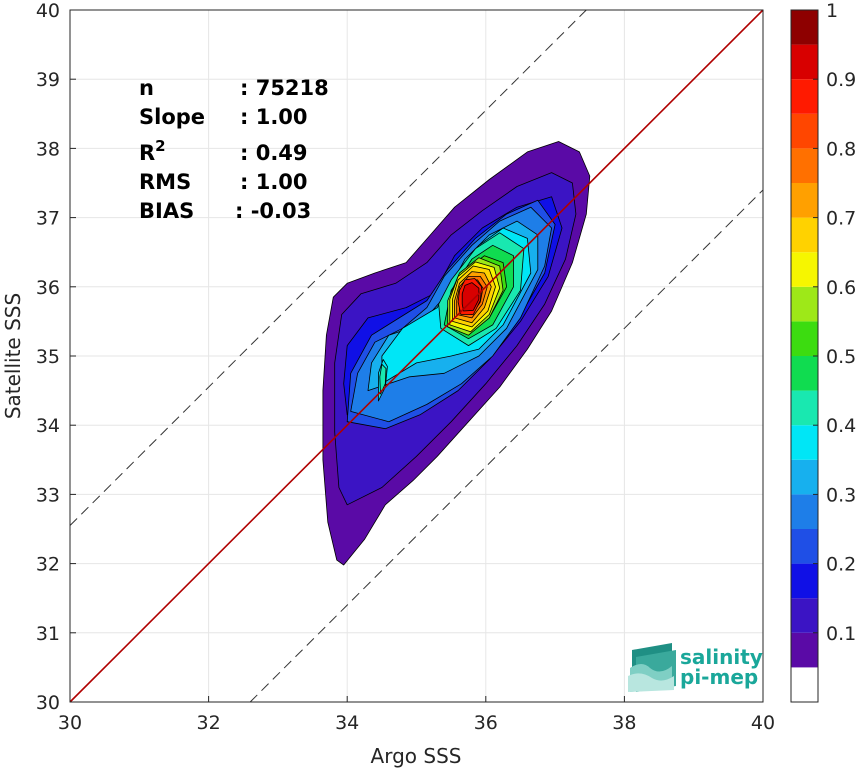 The image size is (858, 768). Describe the element at coordinates (719, 677) in the screenshot. I see `logo-text-line2: pi-mep` at that location.